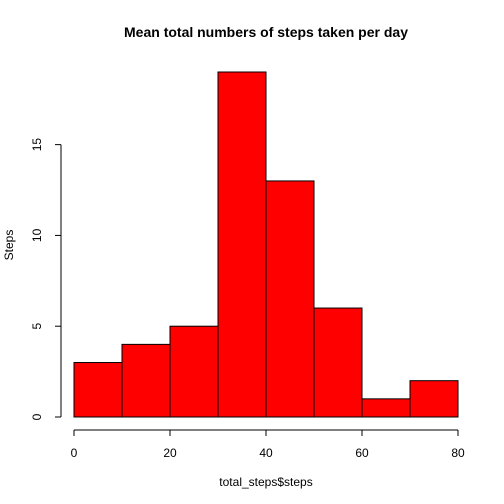  Describe the element at coordinates (46, 279) in the screenshot. I see `y-axis: 0 5 10 15` at that location.